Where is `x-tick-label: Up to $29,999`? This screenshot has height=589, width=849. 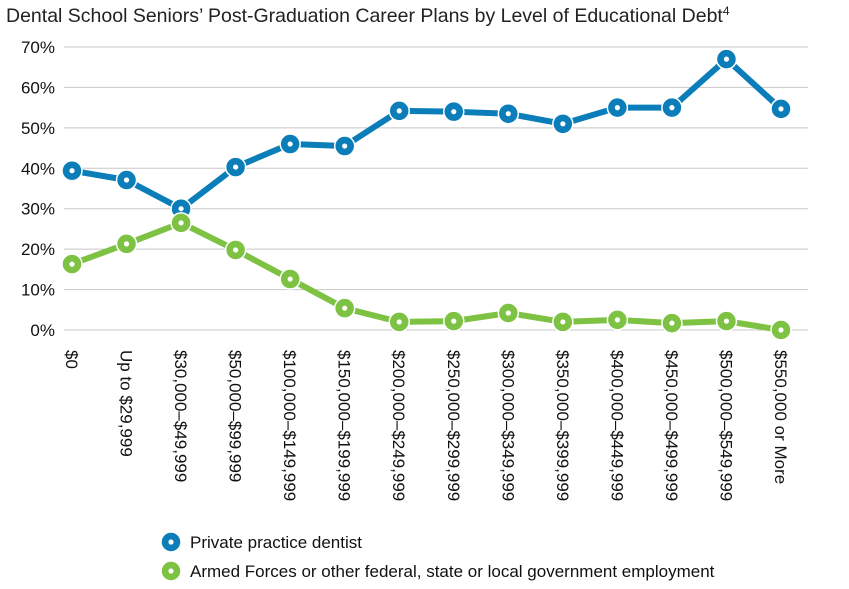 x-tick-label: Up to $29,999 is located at coordinates (126, 403).